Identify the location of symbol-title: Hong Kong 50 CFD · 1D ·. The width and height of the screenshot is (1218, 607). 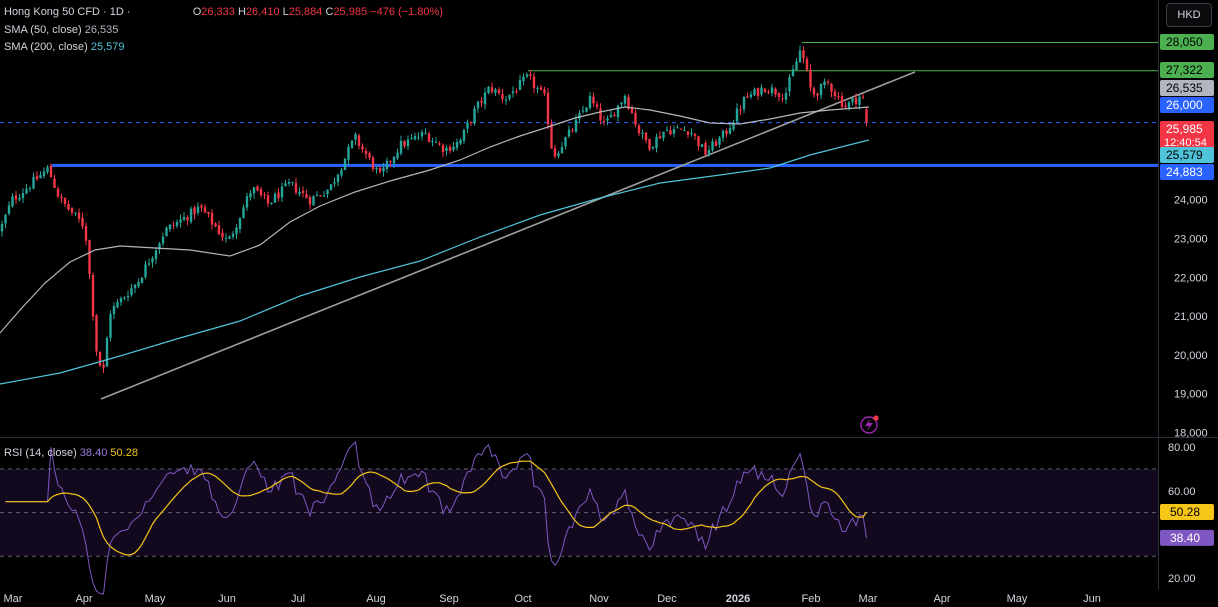
(67, 12).